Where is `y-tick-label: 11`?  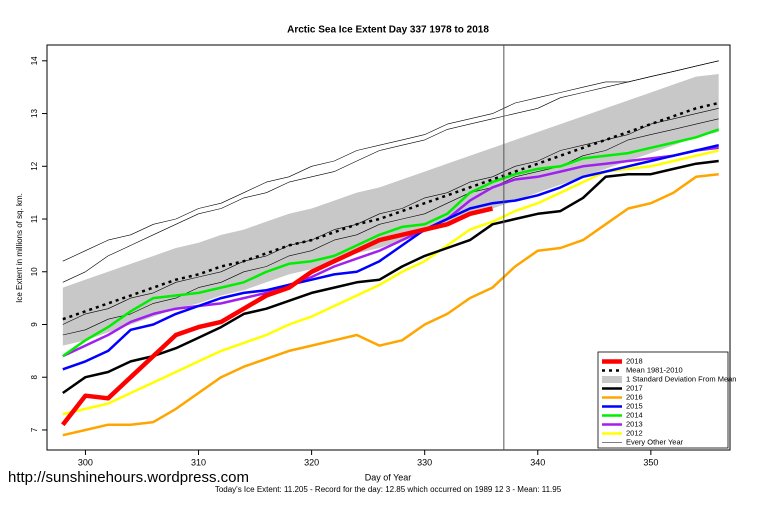
y-tick-label: 11 is located at coordinates (34, 218).